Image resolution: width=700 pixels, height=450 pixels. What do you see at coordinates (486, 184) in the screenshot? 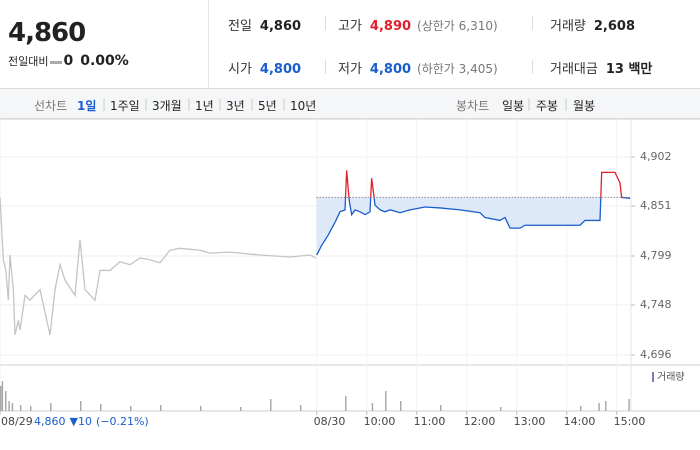
I see `price-line-above` at bounding box center [486, 184].